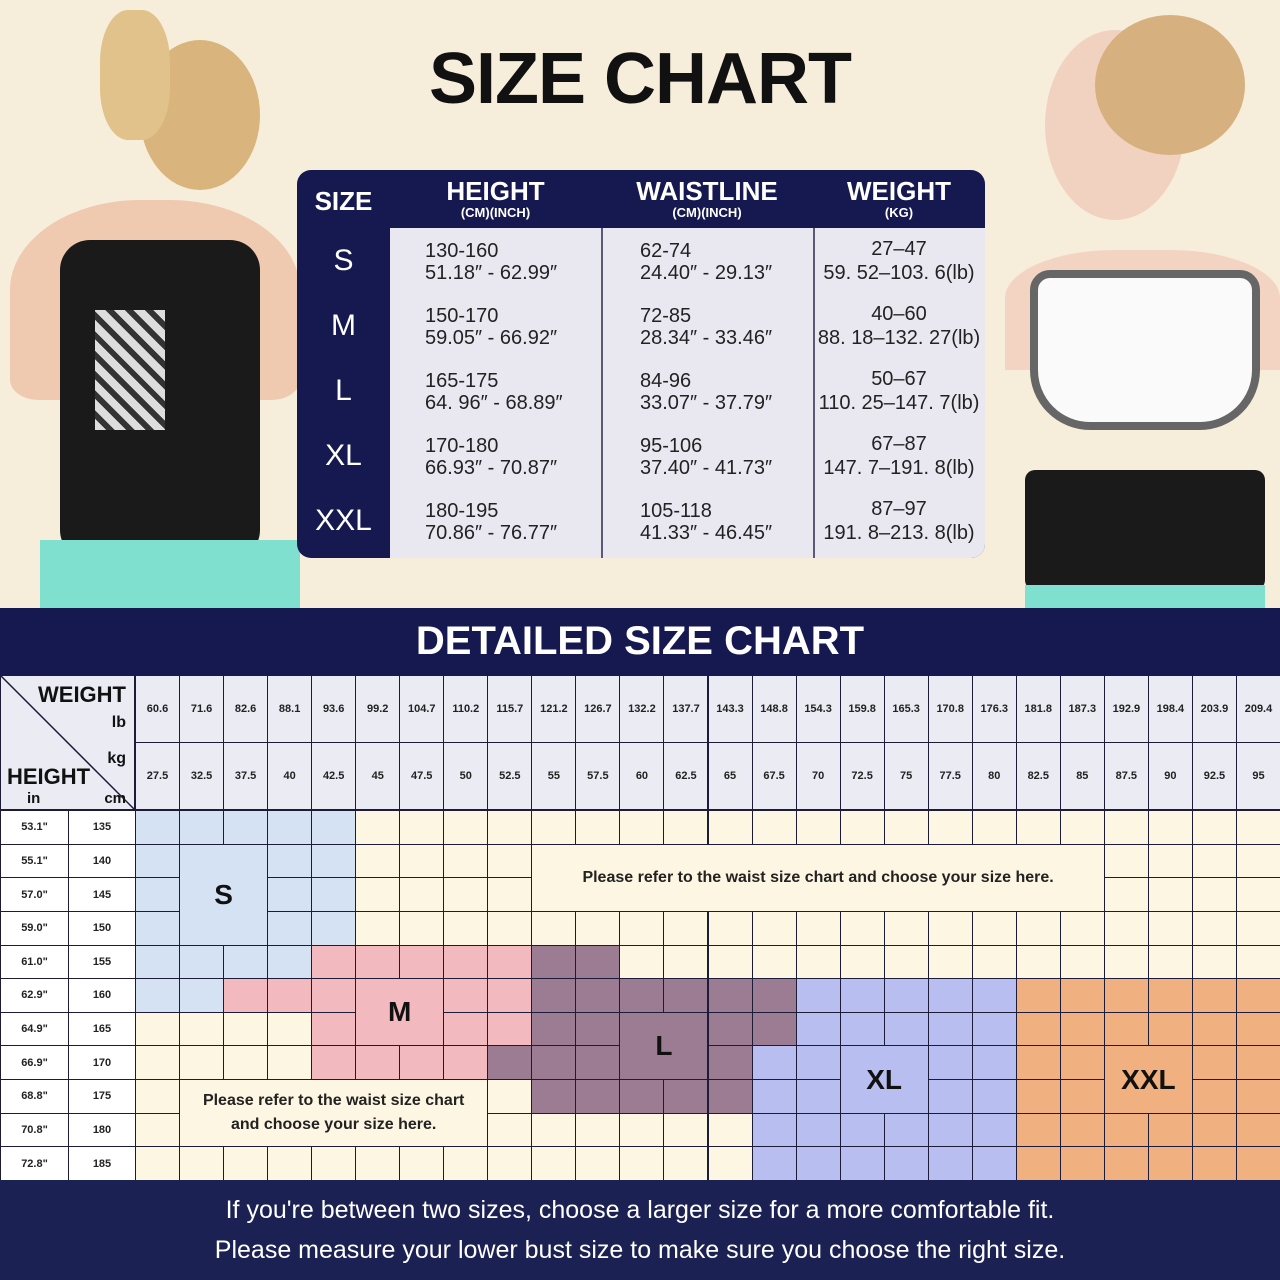 This screenshot has height=1280, width=1280. I want to click on weight-kg-header: 40, so click(290, 776).